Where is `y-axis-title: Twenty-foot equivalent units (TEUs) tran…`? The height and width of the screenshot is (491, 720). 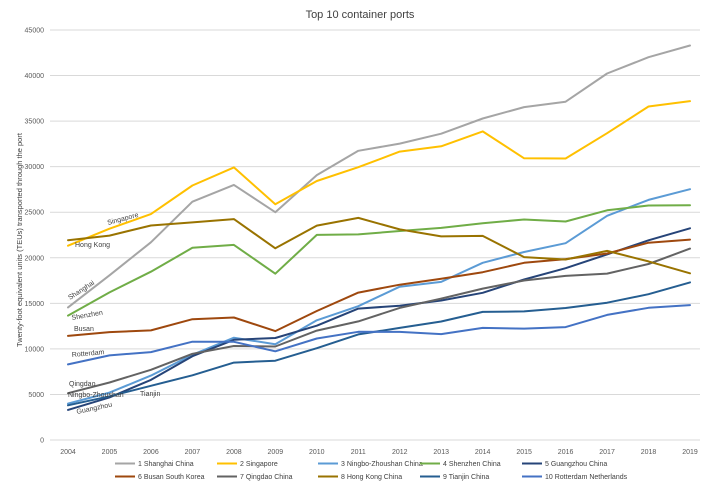
y-axis-title: Twenty-foot equivalent units (TEUs) tran… is located at coordinates (19, 239).